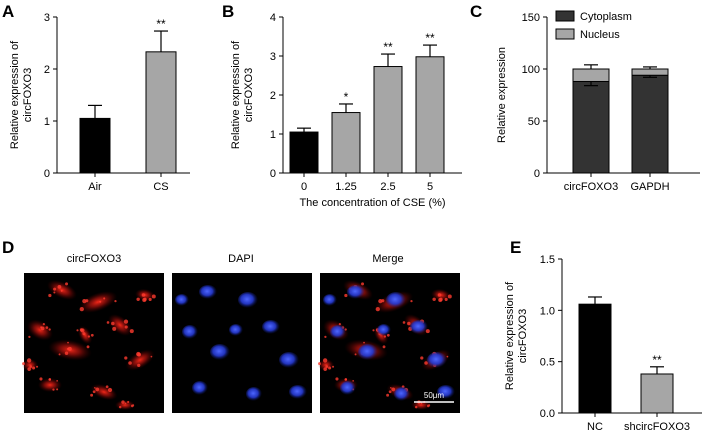  I want to click on y-tick-label-c: 0, so click(537, 174).